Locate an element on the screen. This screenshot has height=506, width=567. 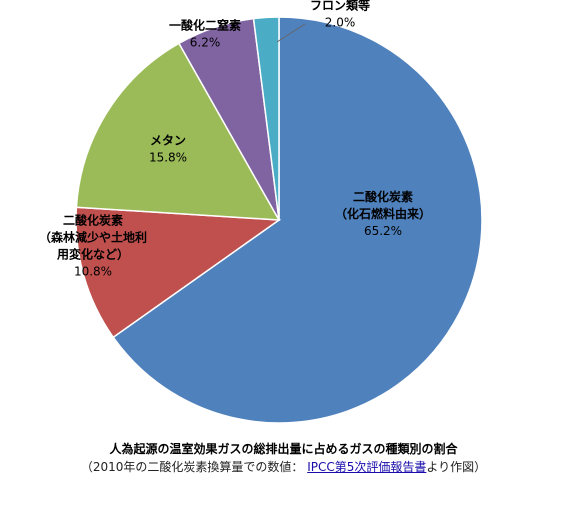
slice-name-1-0: 二酸化炭素 is located at coordinates (93, 220).